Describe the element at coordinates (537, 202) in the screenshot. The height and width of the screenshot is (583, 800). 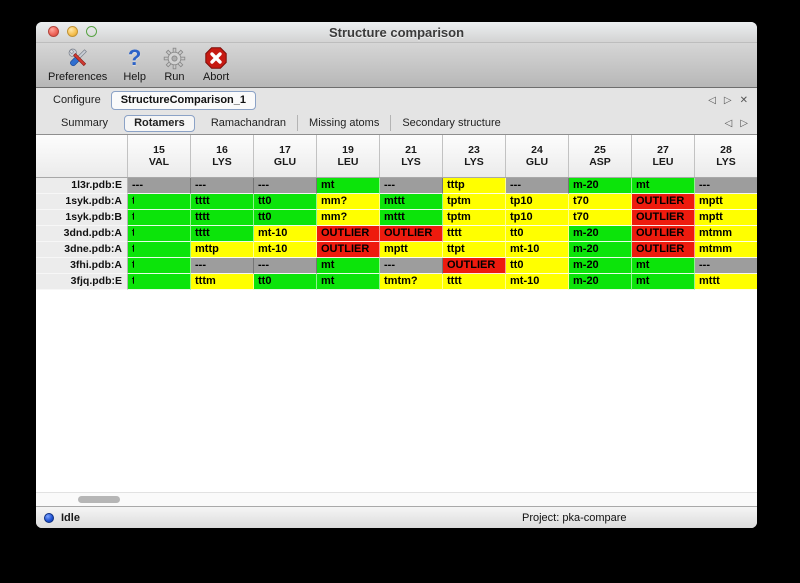
I see `rotamer-cell: tp10` at that location.